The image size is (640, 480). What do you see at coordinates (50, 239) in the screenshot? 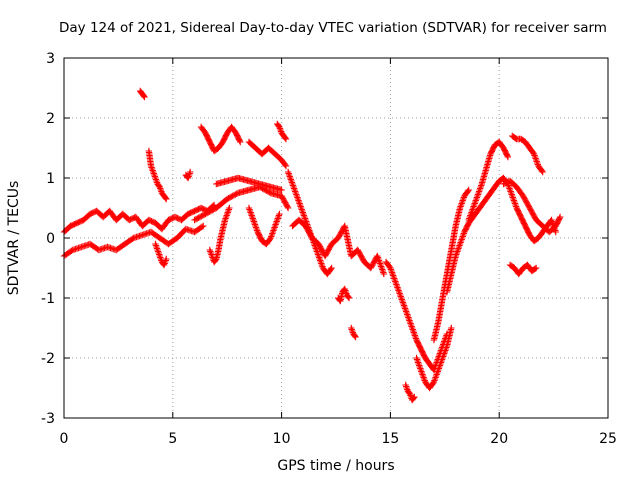
I see `y-tick-label: 0` at bounding box center [50, 239].